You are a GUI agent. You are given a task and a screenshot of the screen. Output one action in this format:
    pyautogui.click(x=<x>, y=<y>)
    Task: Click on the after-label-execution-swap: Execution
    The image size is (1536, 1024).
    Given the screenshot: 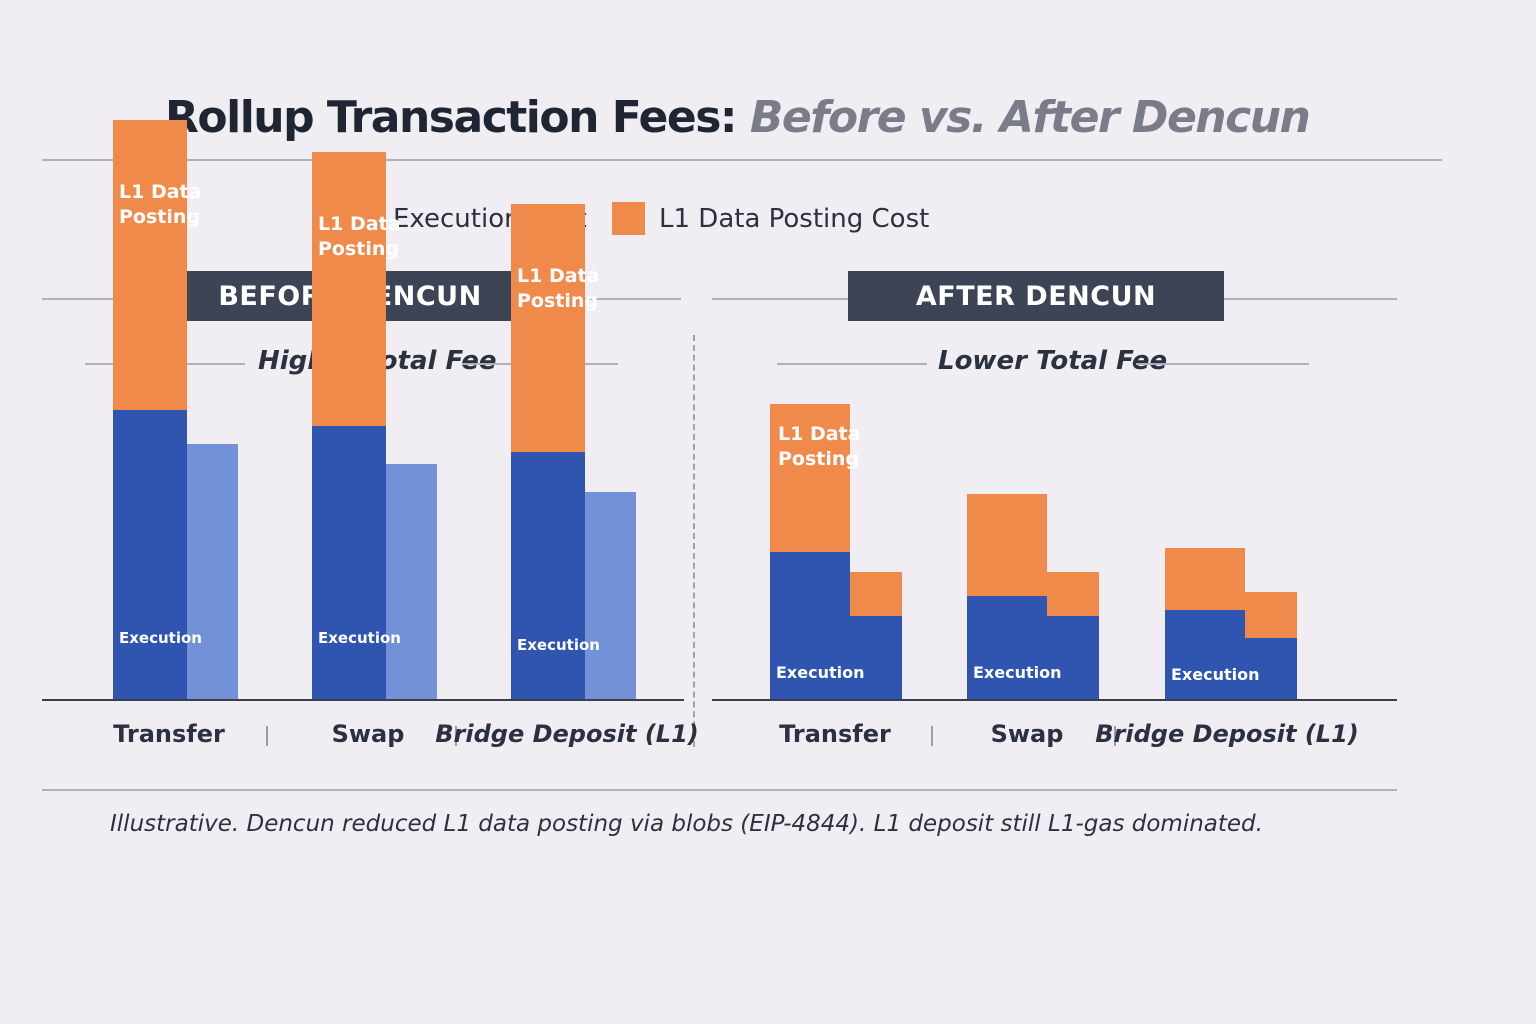 What is the action you would take?
    pyautogui.click(x=1017, y=672)
    